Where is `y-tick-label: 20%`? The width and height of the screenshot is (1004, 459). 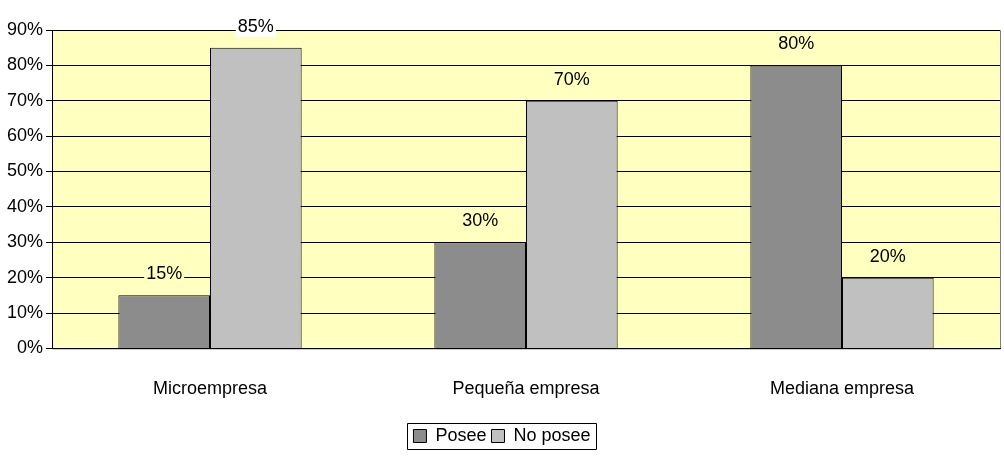 y-tick-label: 20% is located at coordinates (25, 276).